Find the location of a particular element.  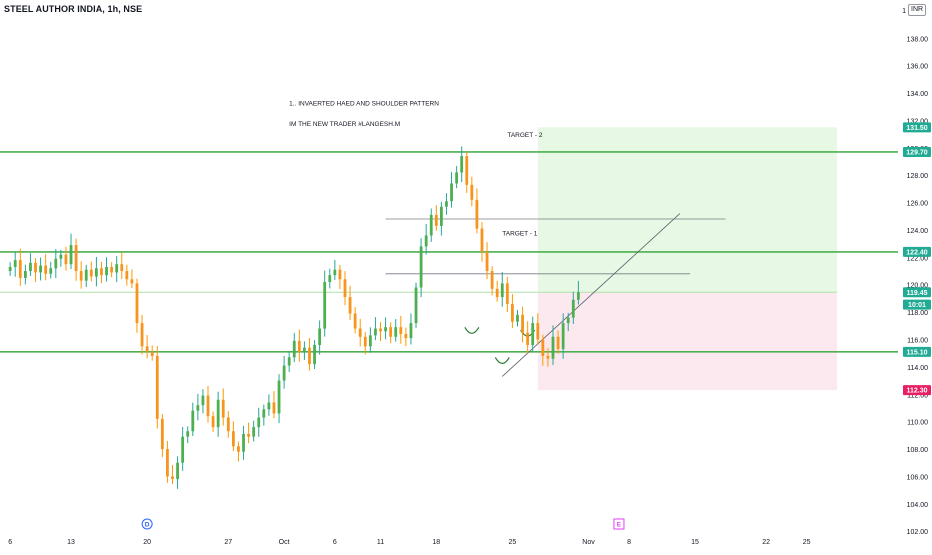

price-badge-label: 112.30 is located at coordinates (916, 391).